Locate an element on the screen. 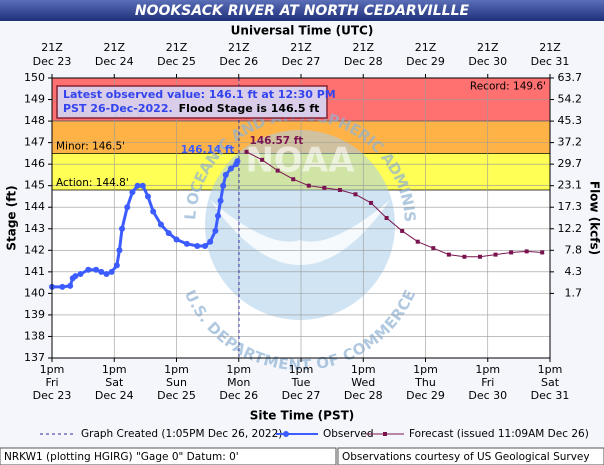 The width and height of the screenshot is (604, 465). x-tick-date: Dec 31 is located at coordinates (550, 395).